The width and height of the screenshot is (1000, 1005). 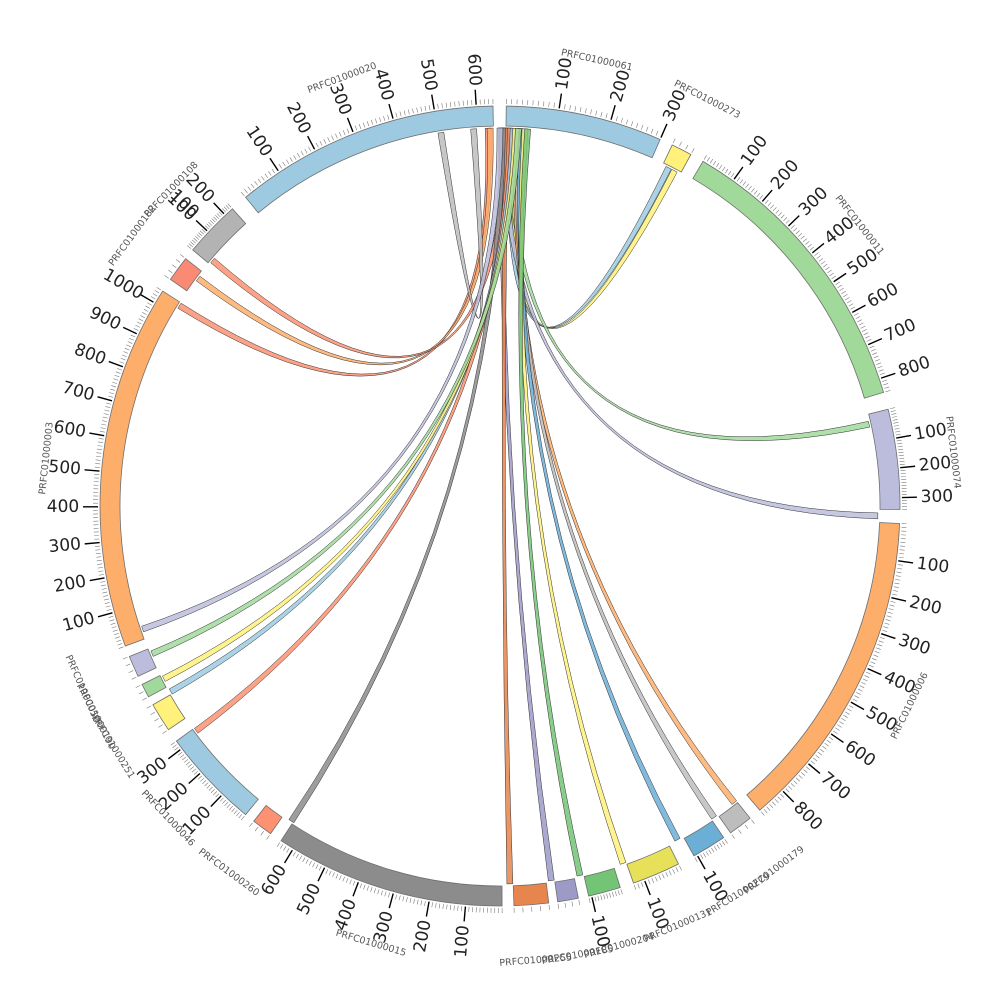 I want to click on tick-label: 600, so click(x=860, y=753).